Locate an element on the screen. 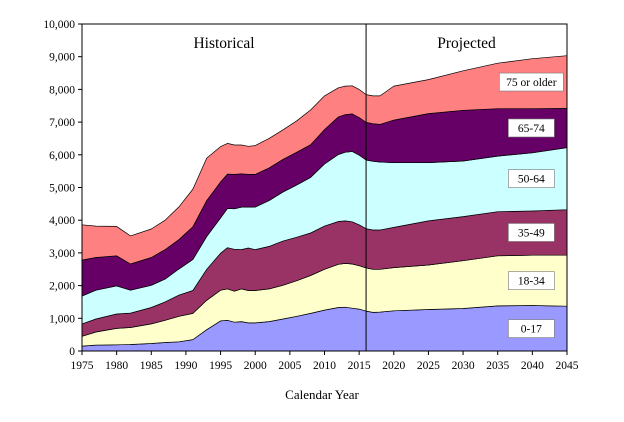 Image resolution: width=624 pixels, height=422 pixels. svg-text: 65-74 is located at coordinates (531, 129).